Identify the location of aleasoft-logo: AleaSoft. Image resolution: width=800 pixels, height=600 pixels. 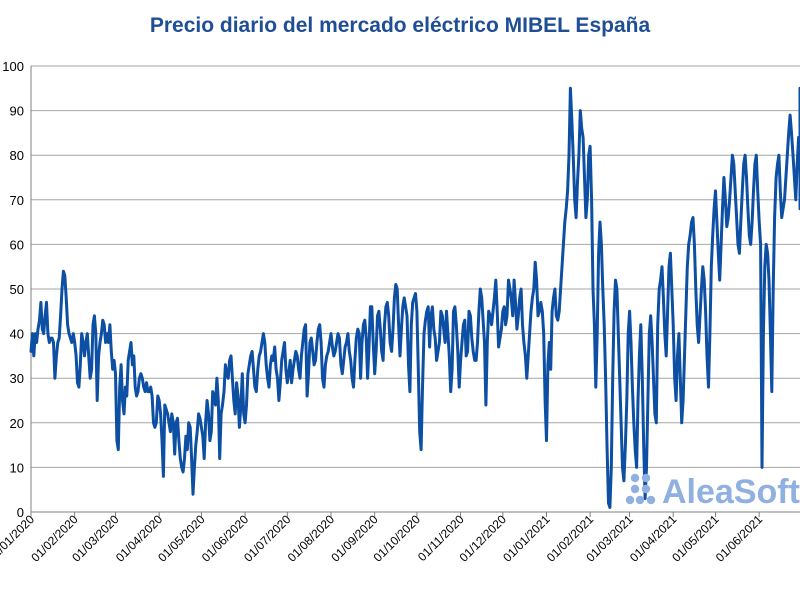
(712, 492).